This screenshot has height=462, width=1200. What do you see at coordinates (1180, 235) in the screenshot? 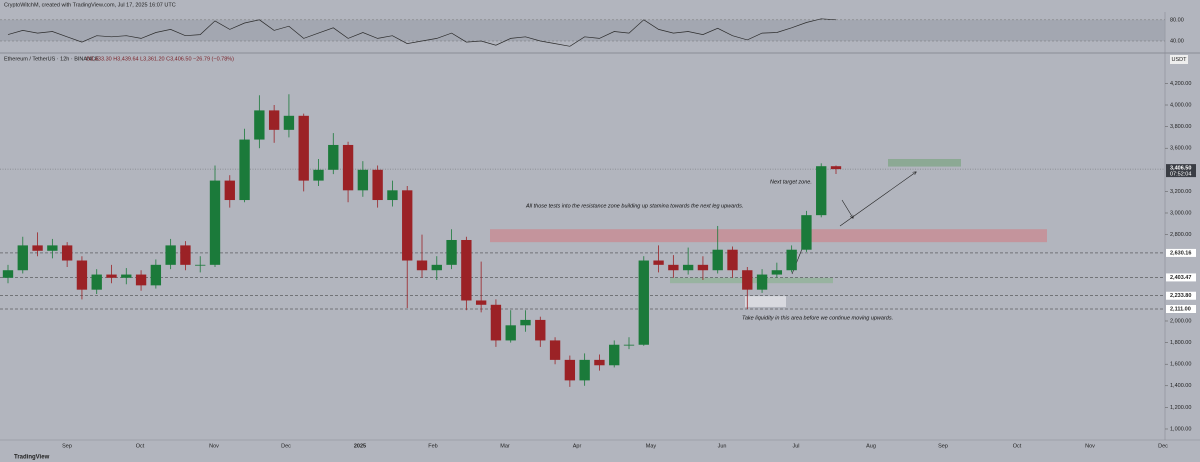
I see `y-tick-label: 2,800.00` at bounding box center [1180, 235].